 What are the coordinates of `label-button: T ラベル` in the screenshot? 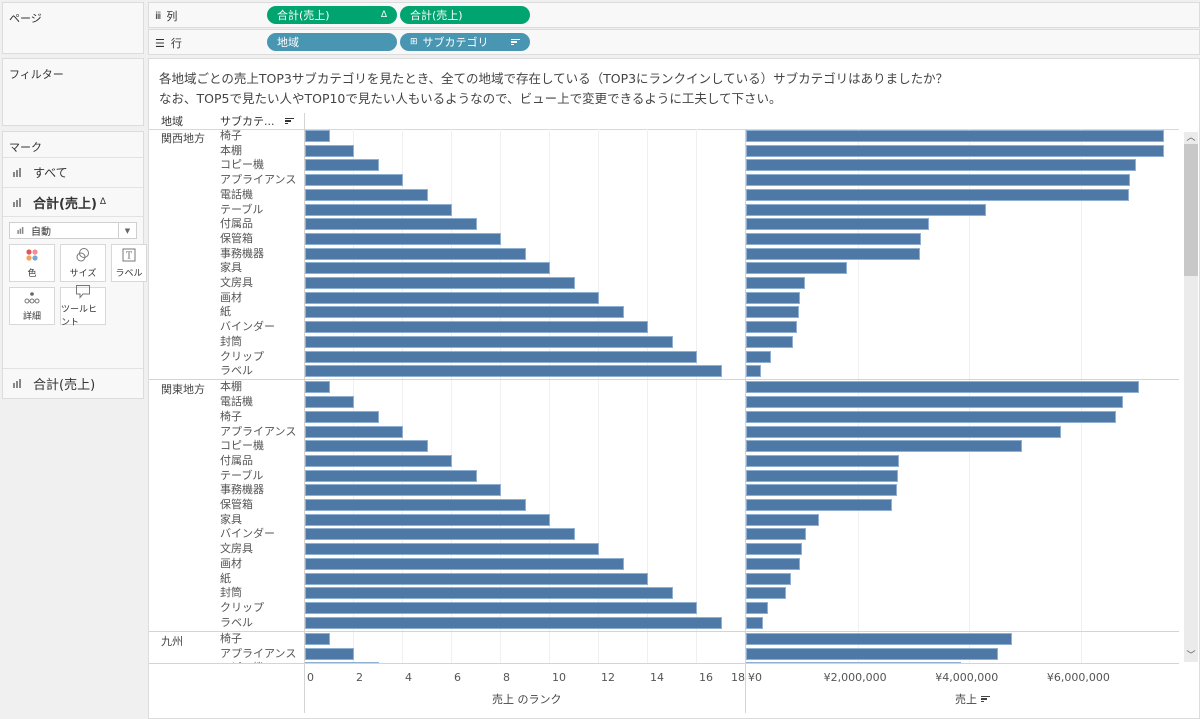 It's located at (129, 263).